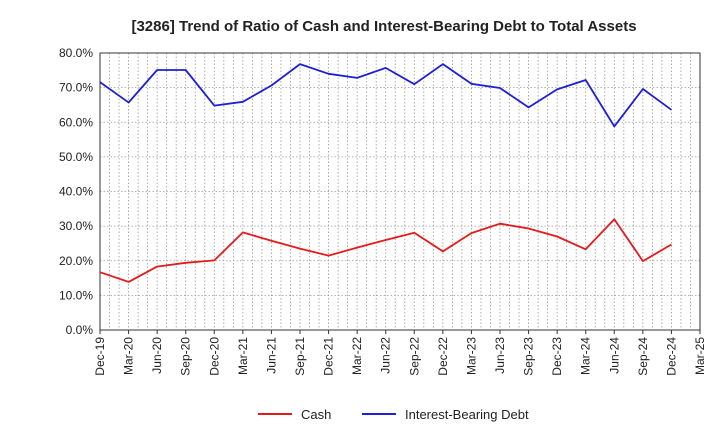 Image resolution: width=720 pixels, height=440 pixels. Describe the element at coordinates (471, 356) in the screenshot. I see `x-tick-label: Mar-23` at that location.